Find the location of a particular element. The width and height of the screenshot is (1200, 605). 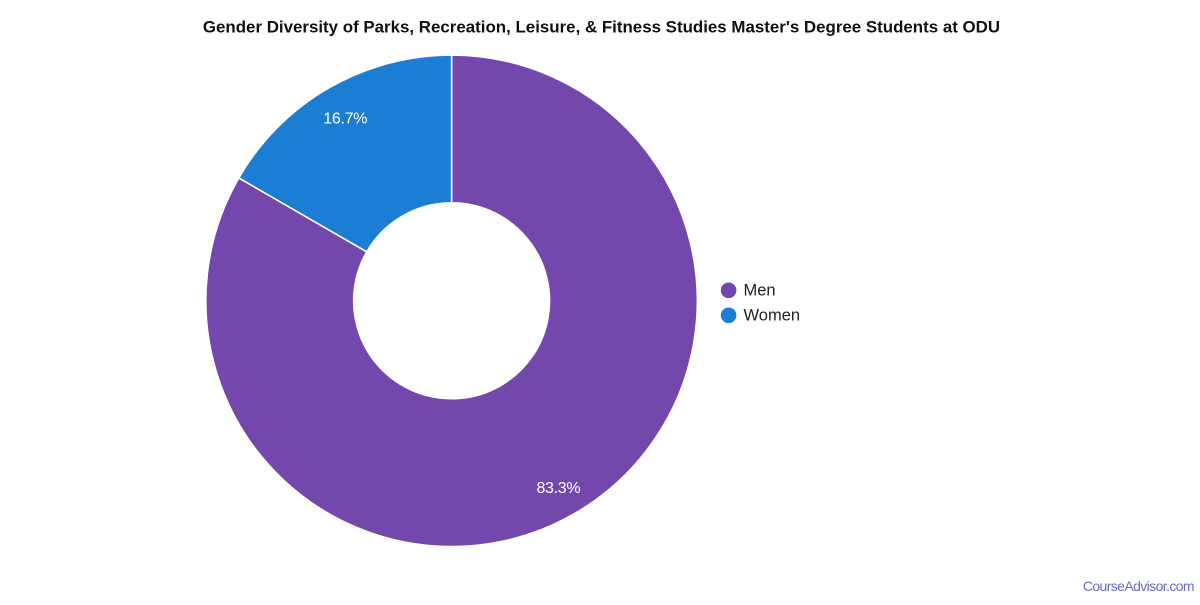

svg-text: Men is located at coordinates (760, 291).